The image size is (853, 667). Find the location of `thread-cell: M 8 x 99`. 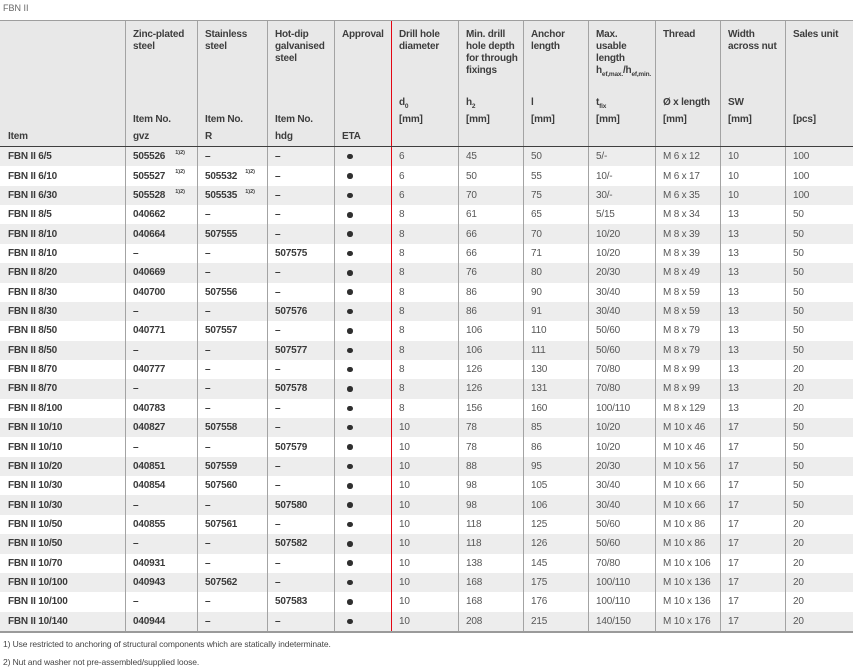

thread-cell: M 8 x 99 is located at coordinates (687, 389).